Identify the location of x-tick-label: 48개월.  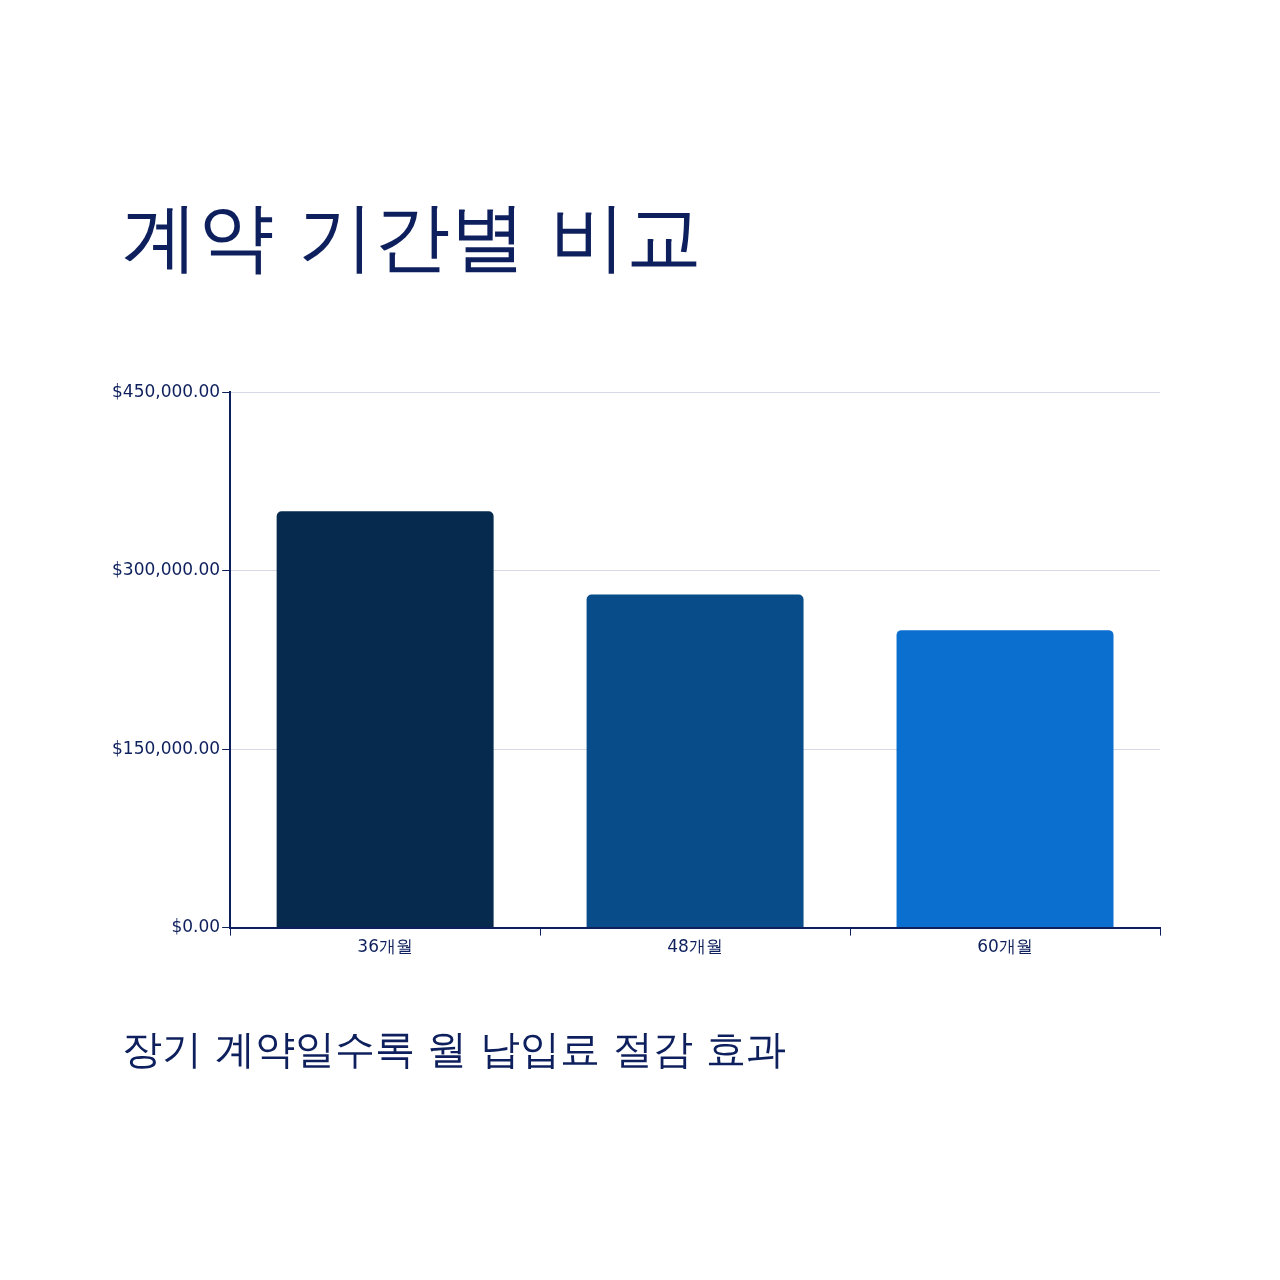
(695, 946).